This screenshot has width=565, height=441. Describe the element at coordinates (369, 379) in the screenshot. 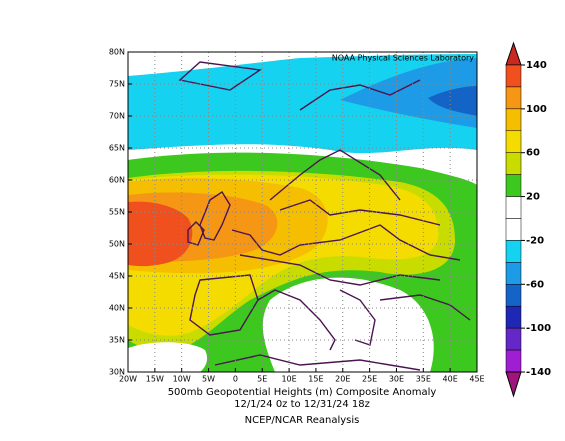

I see `lon-tick-label: 25E` at that location.